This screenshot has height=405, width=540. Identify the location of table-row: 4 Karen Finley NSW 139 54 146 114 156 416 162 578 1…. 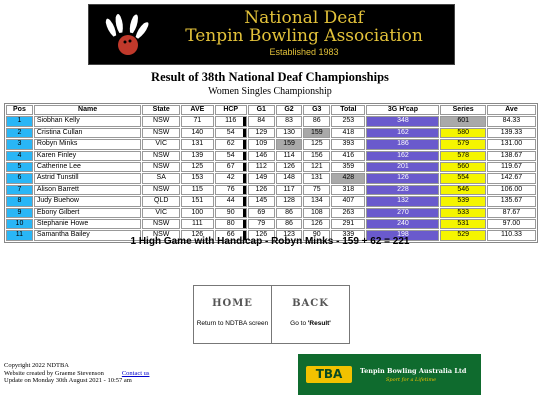
(271, 156).